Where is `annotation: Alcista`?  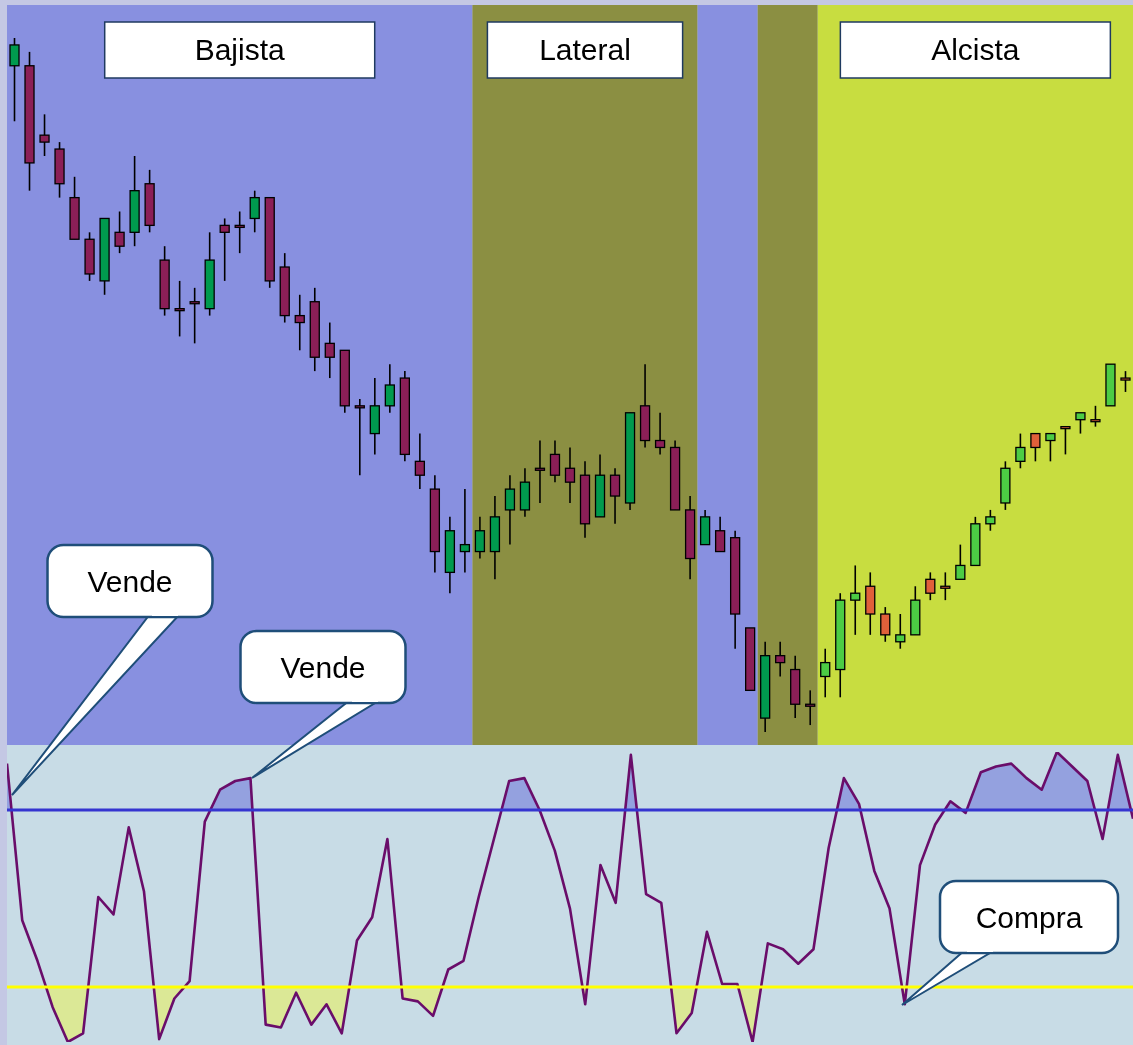 annotation: Alcista is located at coordinates (975, 49).